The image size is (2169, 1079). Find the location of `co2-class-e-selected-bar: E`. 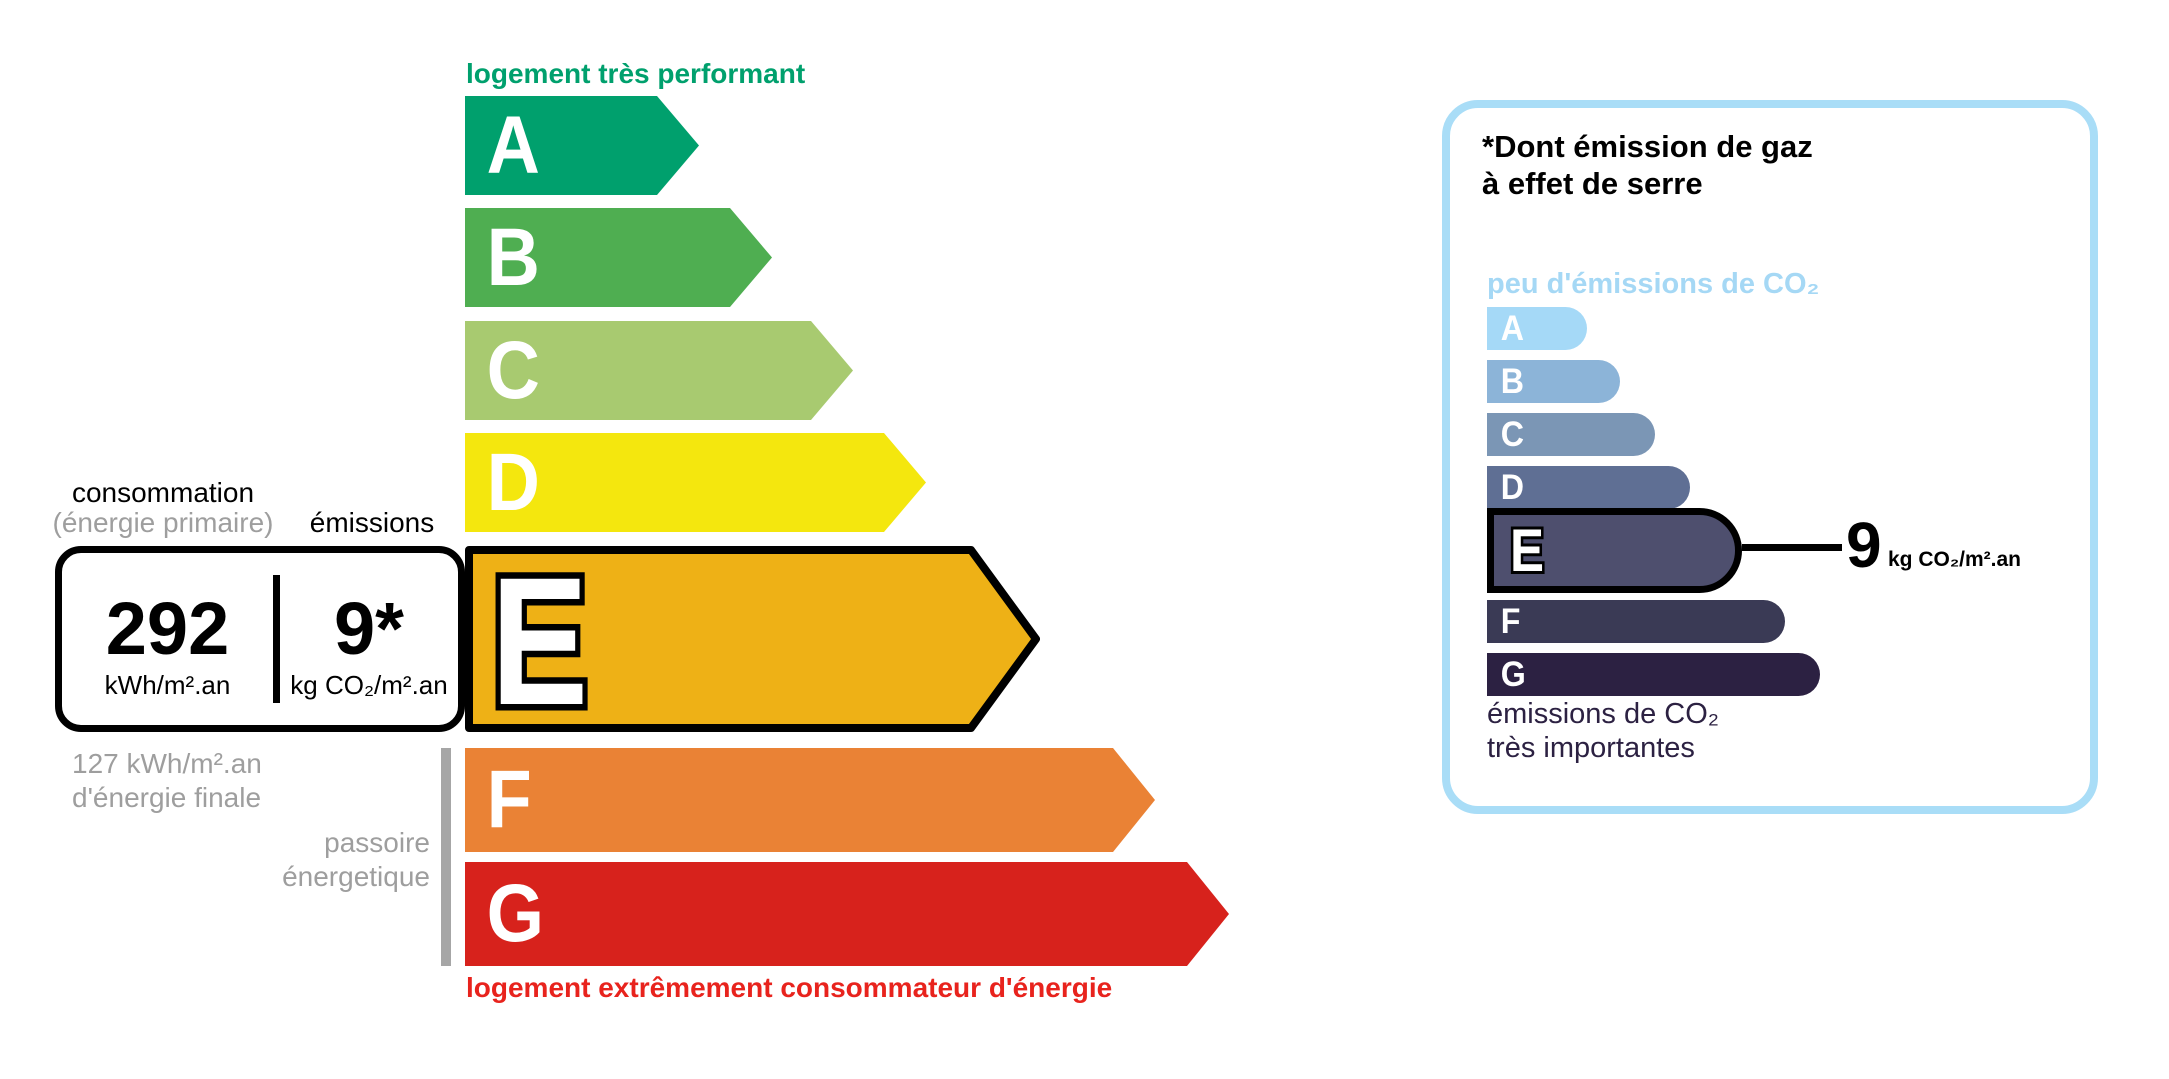

co2-class-e-selected-bar: E is located at coordinates (1614, 550).